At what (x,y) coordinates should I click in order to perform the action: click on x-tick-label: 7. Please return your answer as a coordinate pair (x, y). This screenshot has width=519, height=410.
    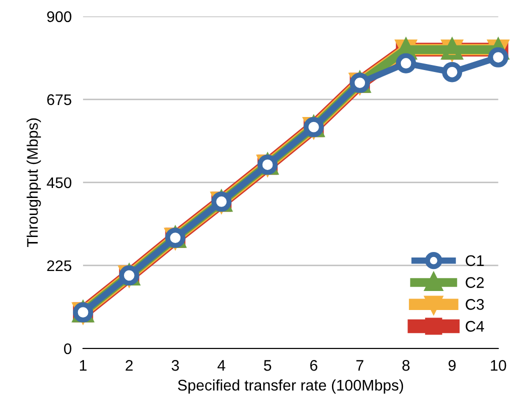
    Looking at the image, I should click on (360, 365).